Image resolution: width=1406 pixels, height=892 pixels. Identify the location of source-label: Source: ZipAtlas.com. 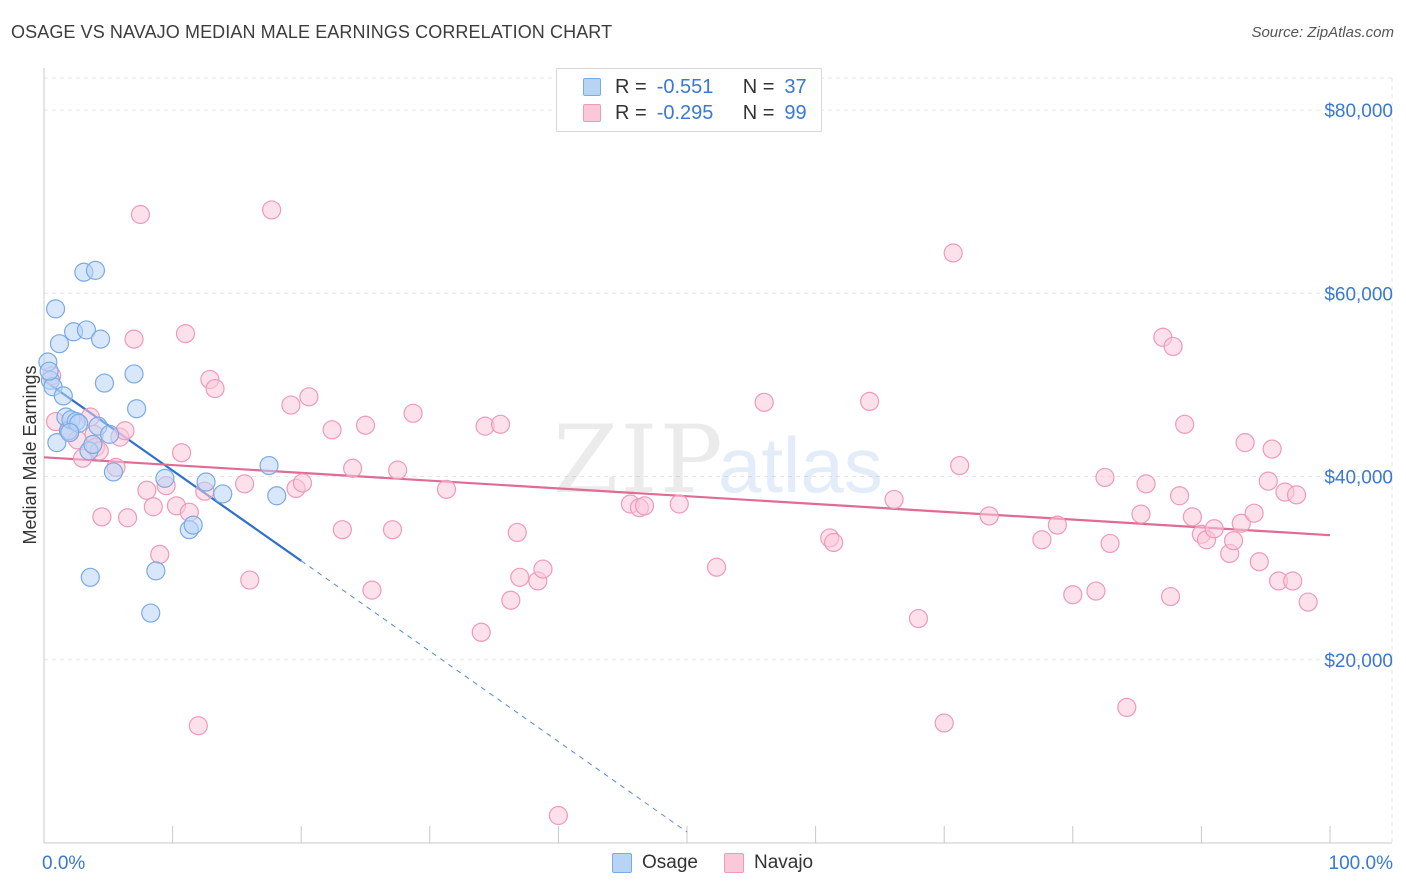
(1322, 32).